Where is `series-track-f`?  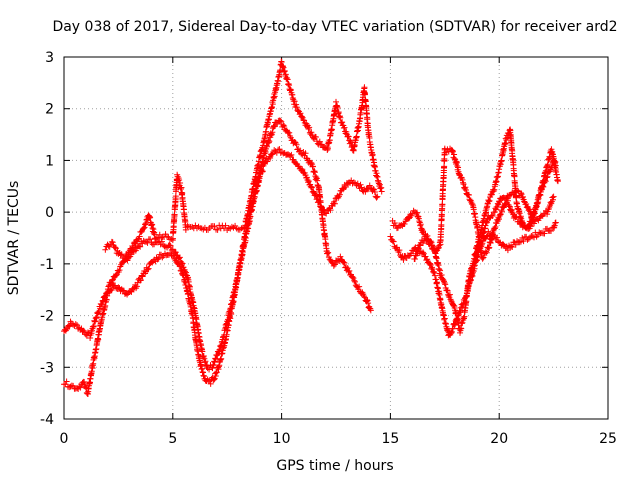
series-track-f is located at coordinates (486, 231).